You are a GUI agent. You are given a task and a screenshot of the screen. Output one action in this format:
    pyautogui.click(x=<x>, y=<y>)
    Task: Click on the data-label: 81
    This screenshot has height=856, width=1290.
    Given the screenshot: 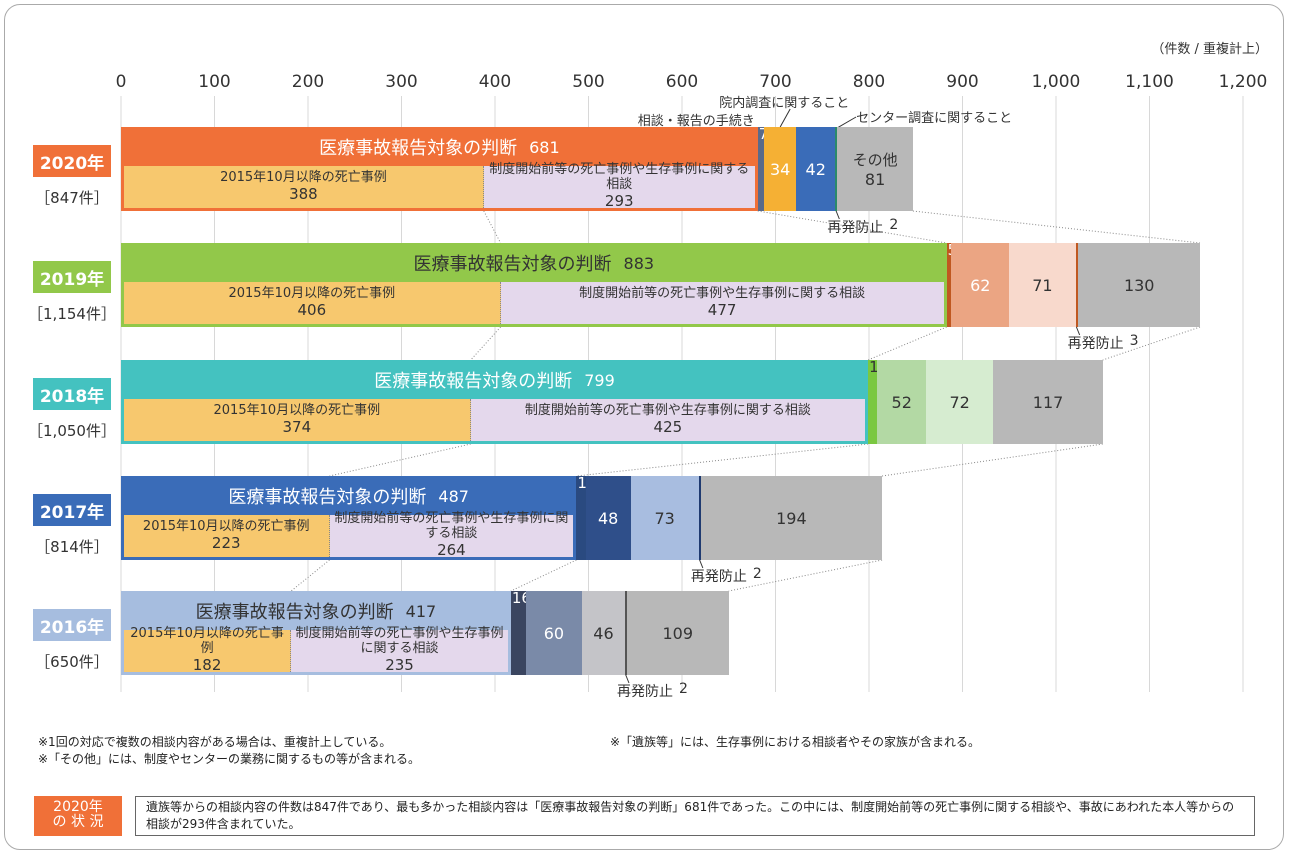 What is the action you would take?
    pyautogui.click(x=875, y=179)
    